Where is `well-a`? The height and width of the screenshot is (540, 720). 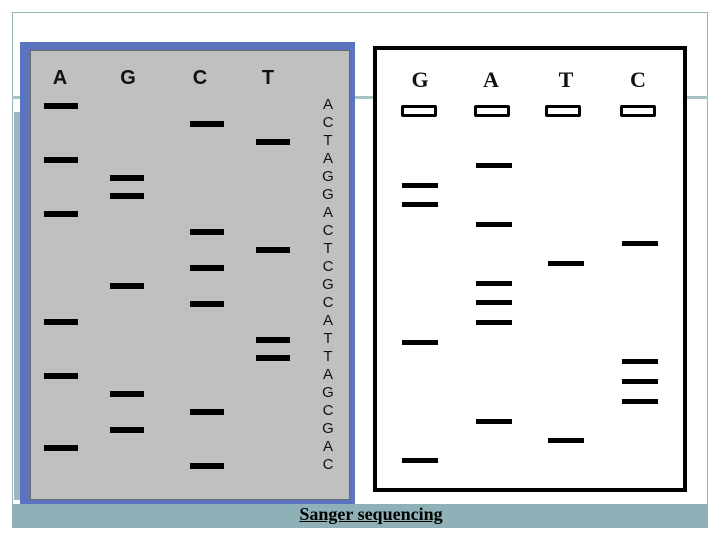
well-a is located at coordinates (492, 111).